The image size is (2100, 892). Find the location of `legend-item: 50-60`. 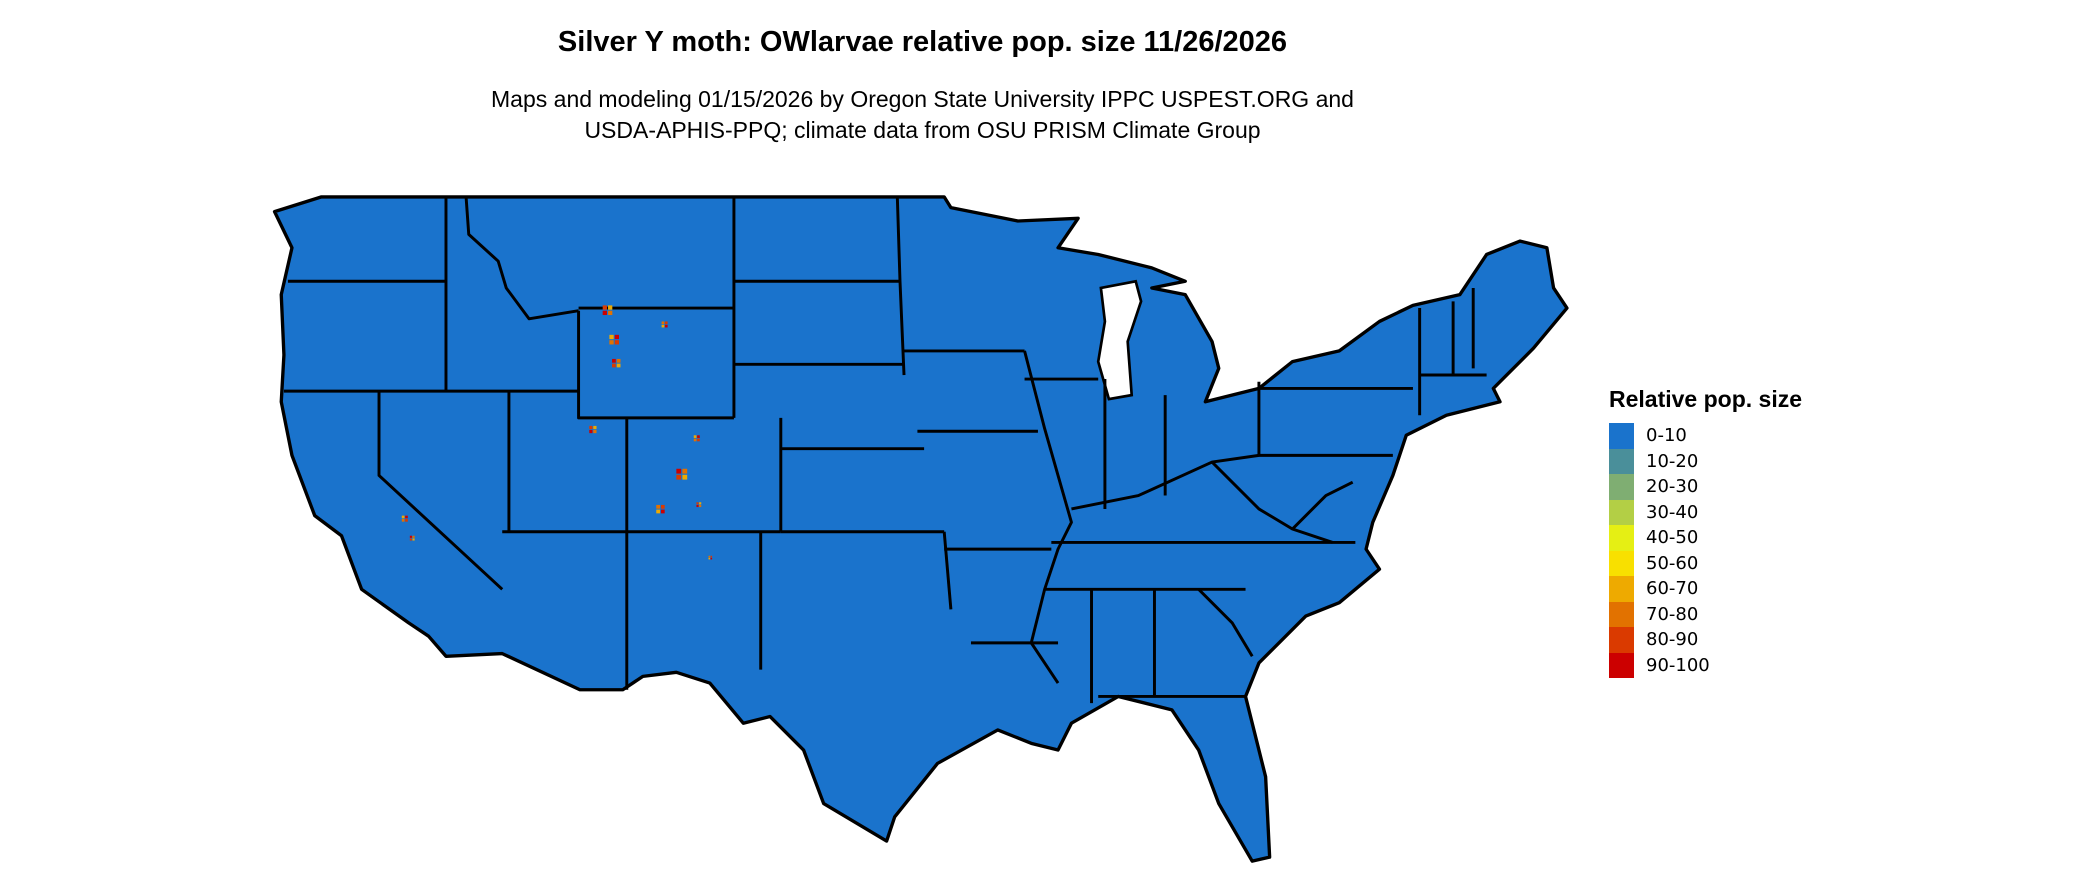

legend-item: 50-60 is located at coordinates (1705, 563).